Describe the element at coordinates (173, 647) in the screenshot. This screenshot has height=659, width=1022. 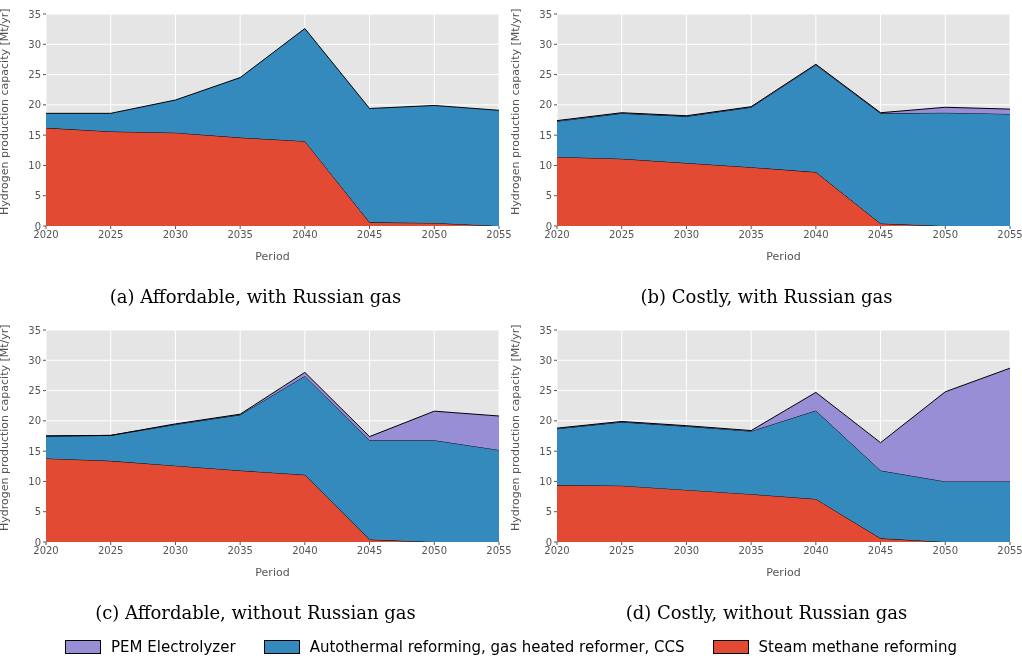
I see `legend-label: PEM Electrolyzer` at that location.